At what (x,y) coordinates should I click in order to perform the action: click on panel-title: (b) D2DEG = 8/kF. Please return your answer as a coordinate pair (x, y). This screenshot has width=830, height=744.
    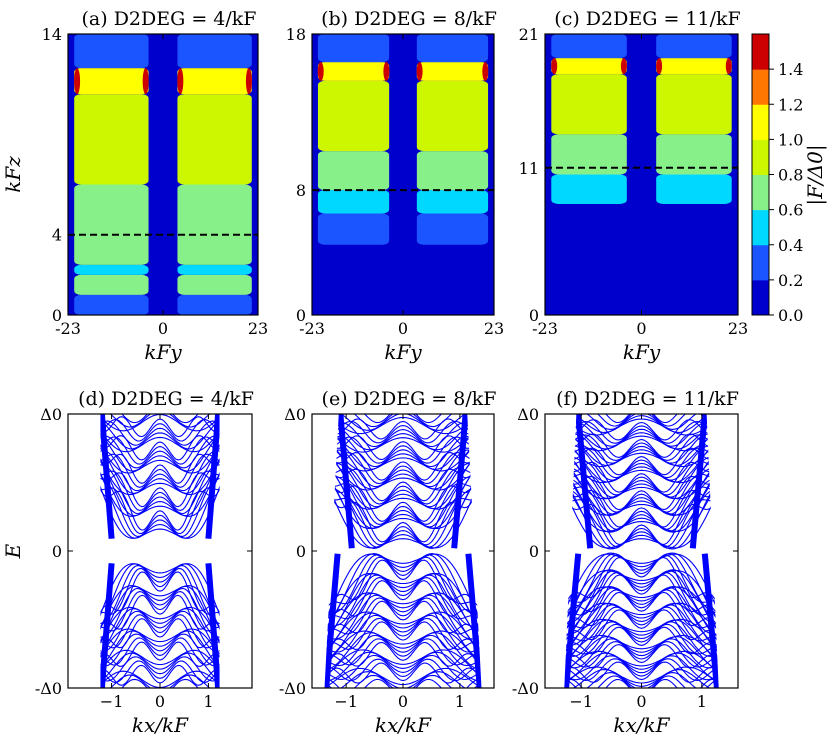
    Looking at the image, I should click on (409, 19).